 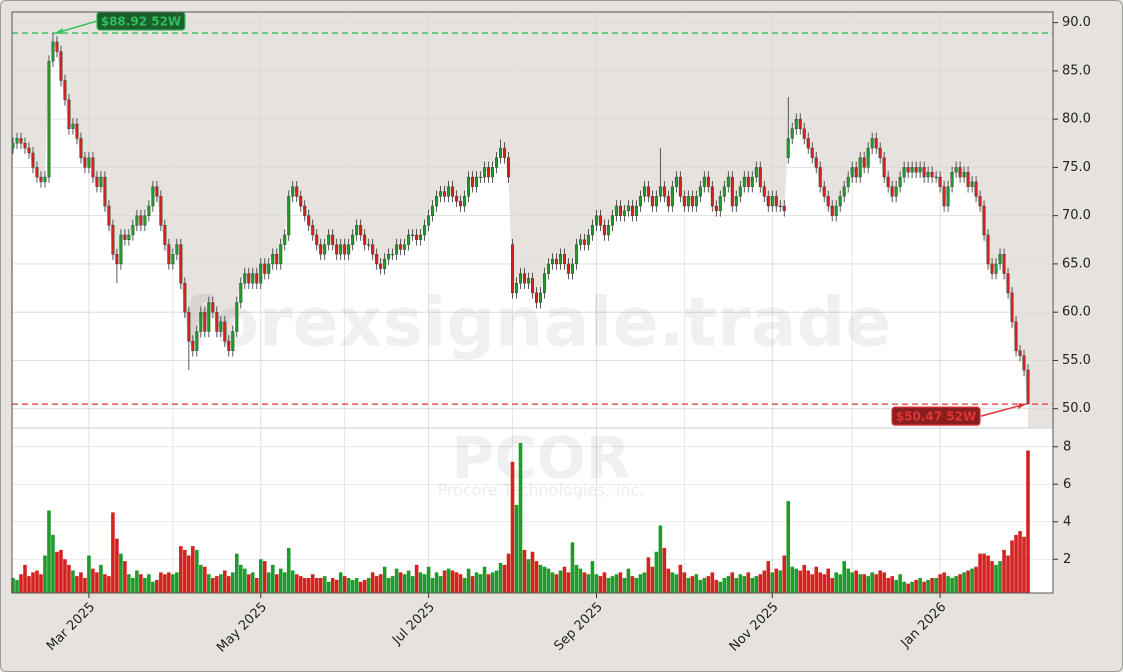 I want to click on y-tick-label: 50.0, so click(x=1076, y=408).